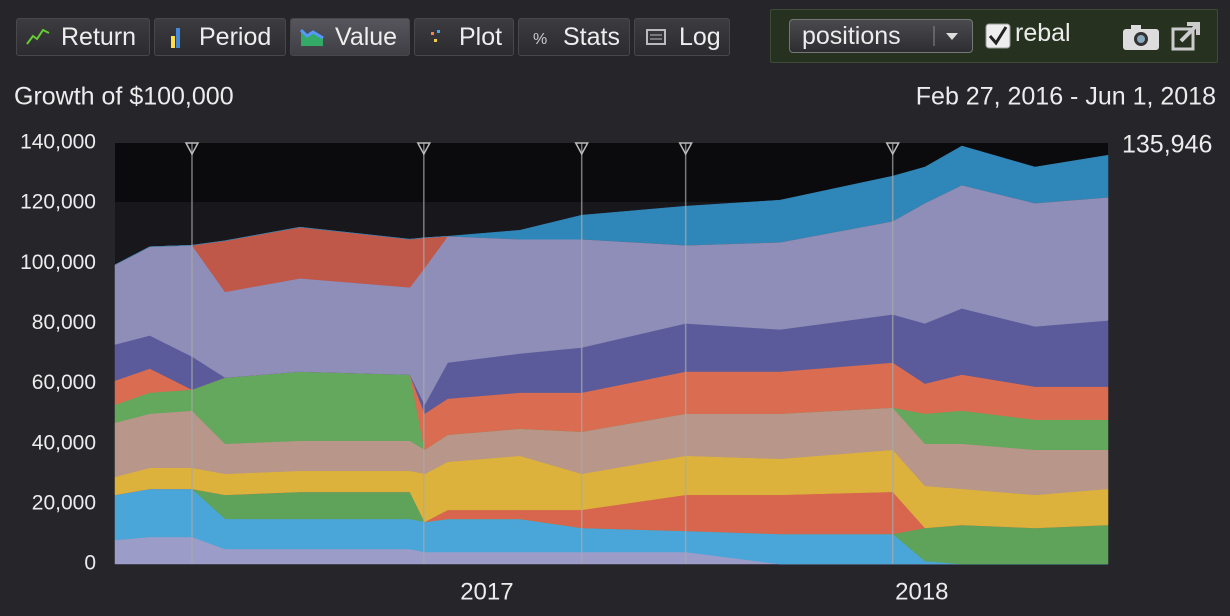  Describe the element at coordinates (481, 36) in the screenshot. I see `button-label: Plot` at that location.